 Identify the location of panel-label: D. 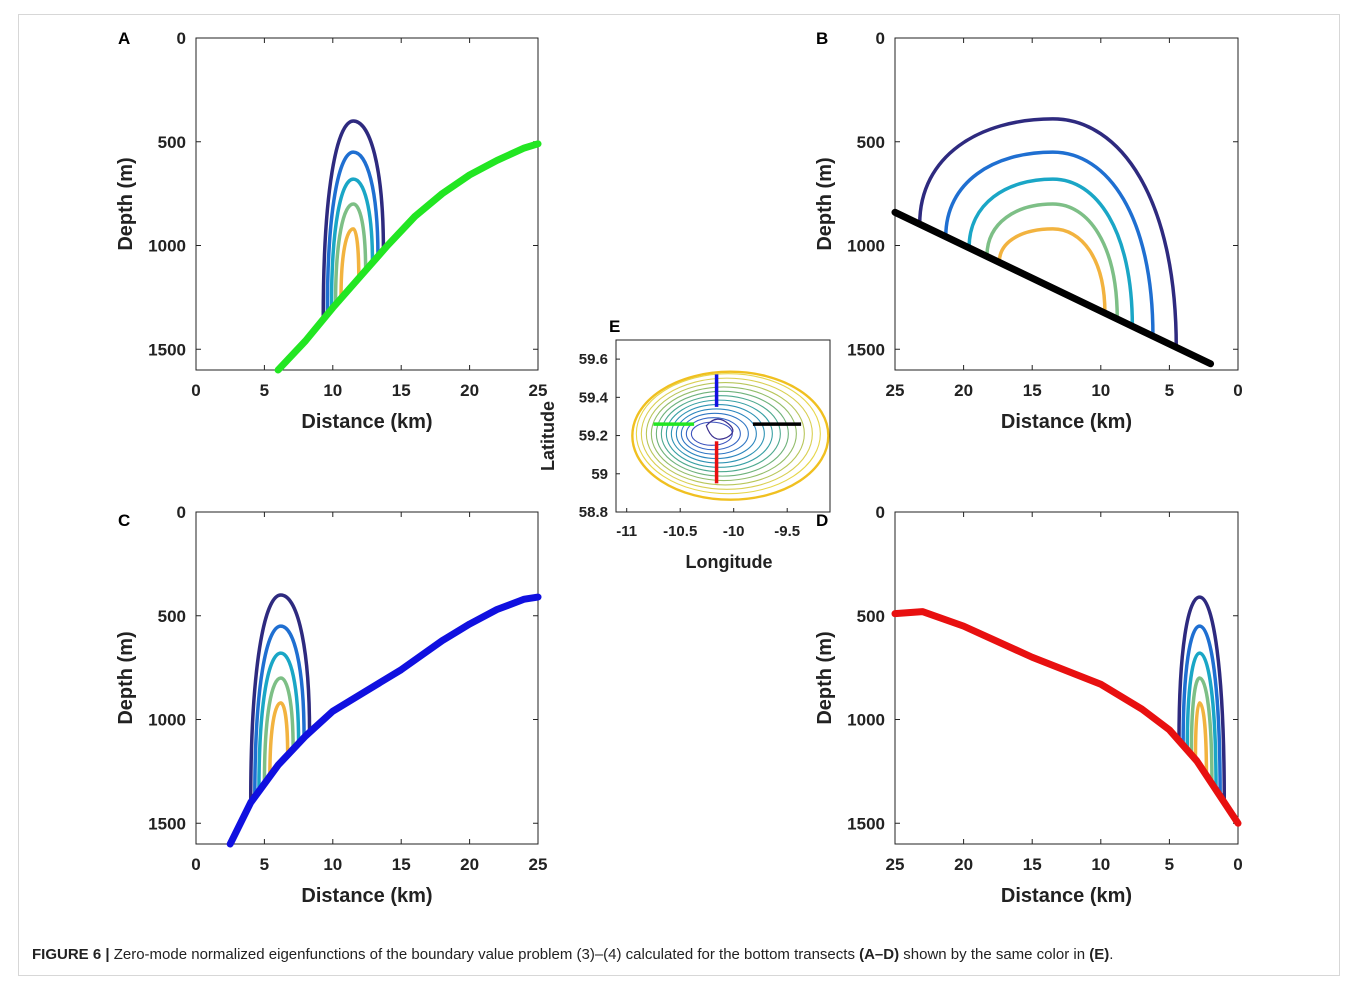
(822, 520).